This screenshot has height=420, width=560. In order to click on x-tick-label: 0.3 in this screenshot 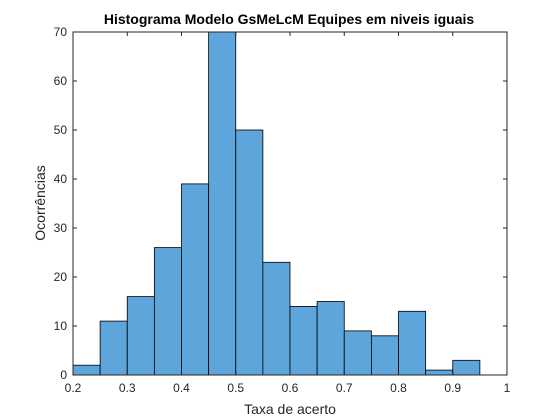, I will do `click(127, 388)`.